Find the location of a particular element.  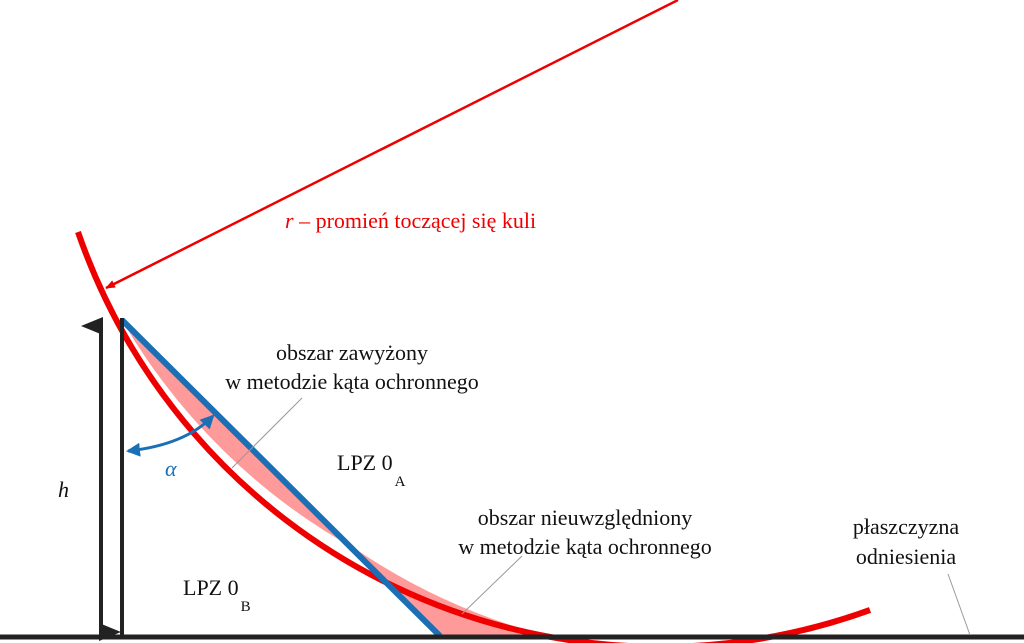

label-line: odniesienia is located at coordinates (906, 556).